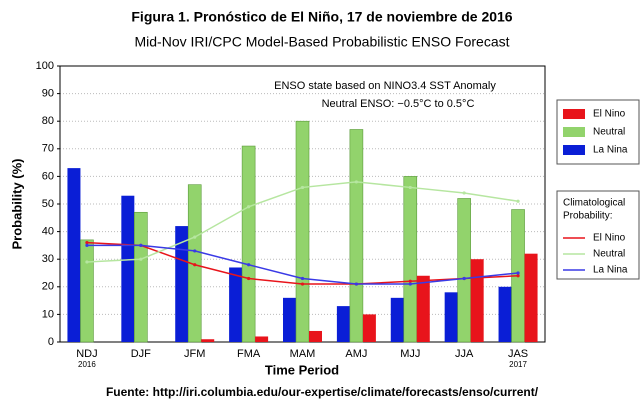  What do you see at coordinates (48, 176) in the screenshot?
I see `y-tick-label: 60` at bounding box center [48, 176].